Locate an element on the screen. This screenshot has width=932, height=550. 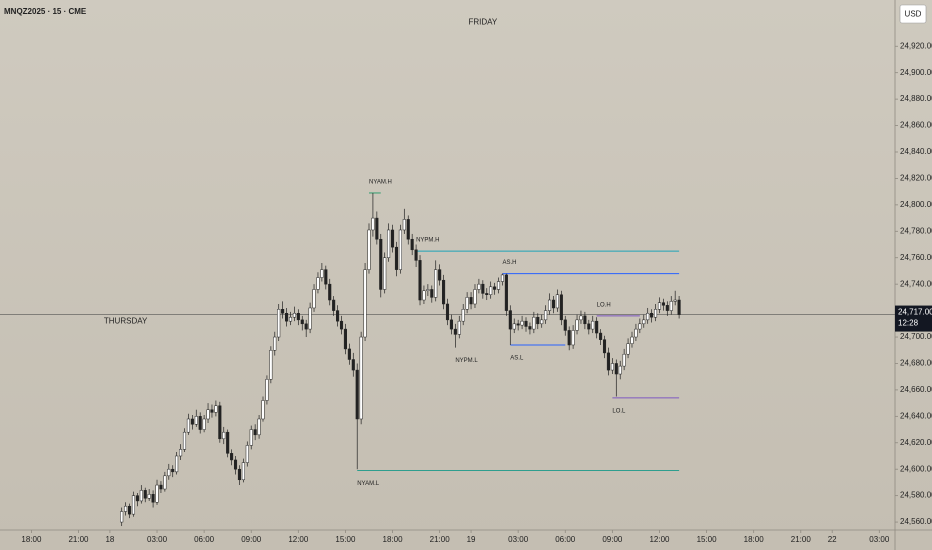
session-label: FRIDAY is located at coordinates (482, 22).